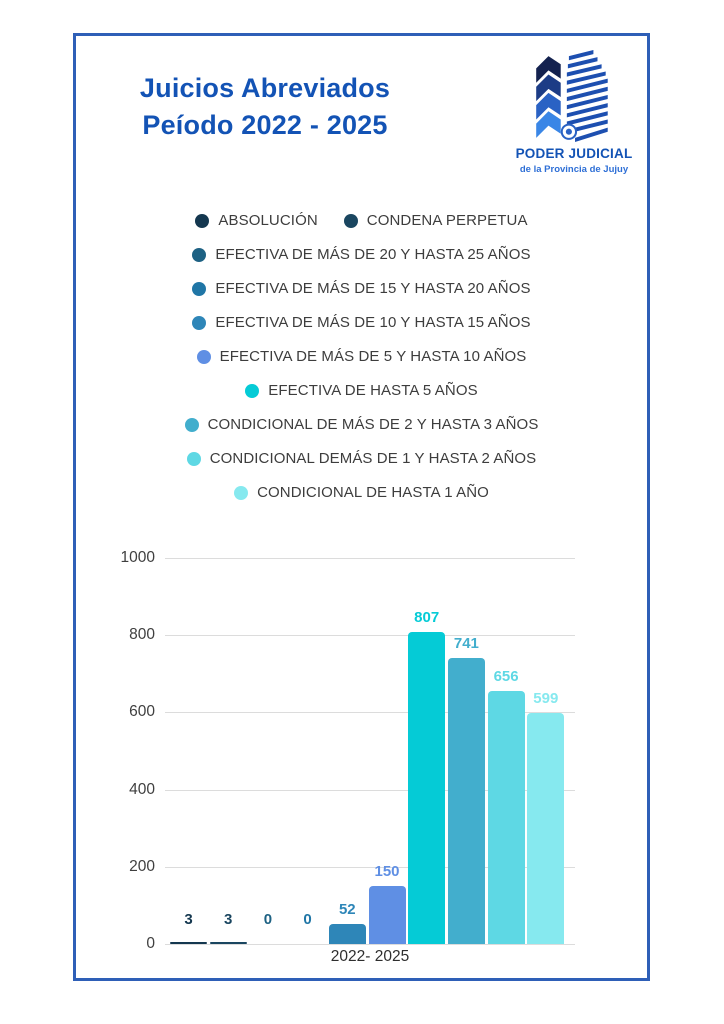  I want to click on legend-label: CONDICIONAL DE MÁS DE 2 Y HASTA 3 AÑOS, so click(373, 424).